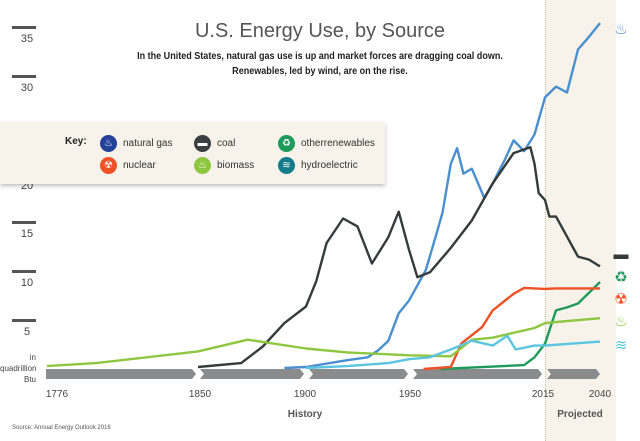  I want to click on legend-item-nuclear: ☢ nuclear, so click(128, 165).